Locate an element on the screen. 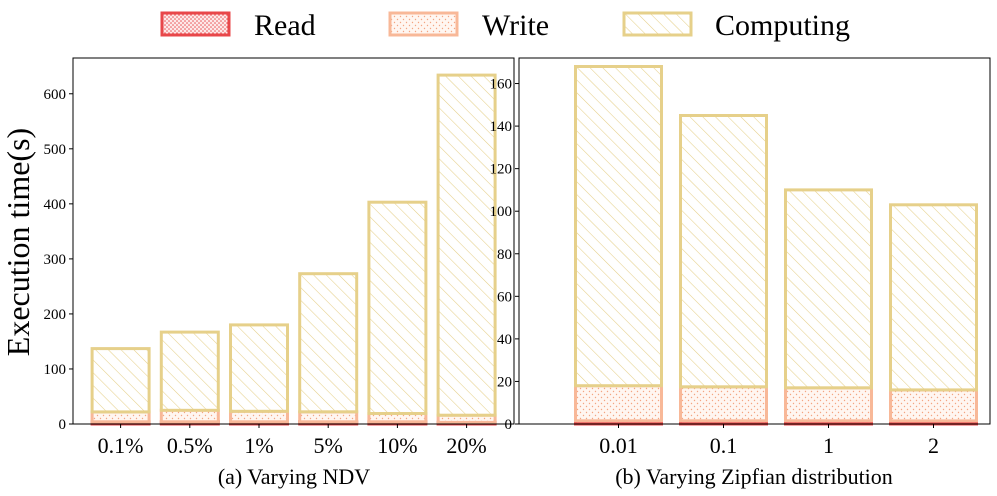 This screenshot has height=496, width=997. y-axis-label: Execution time(s) is located at coordinates (18, 242).